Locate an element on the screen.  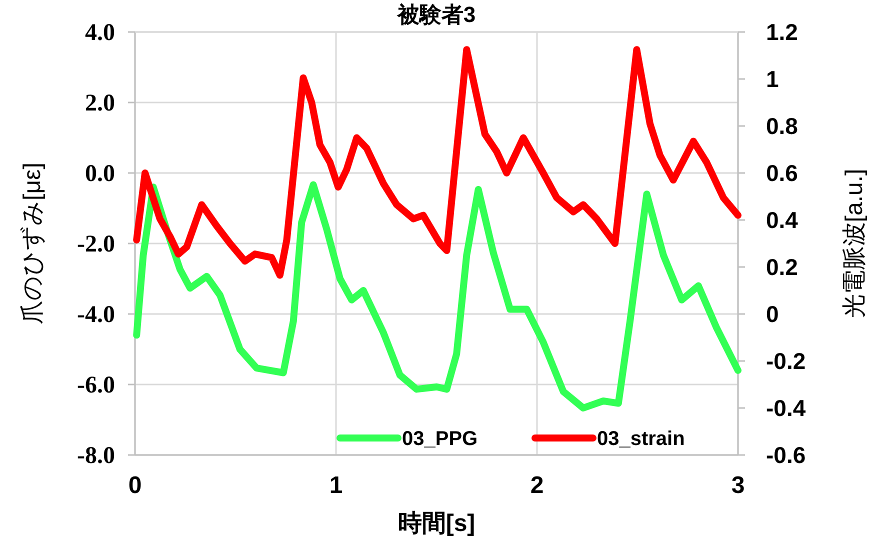
y2-tick-label: 0.2 is located at coordinates (782, 267).